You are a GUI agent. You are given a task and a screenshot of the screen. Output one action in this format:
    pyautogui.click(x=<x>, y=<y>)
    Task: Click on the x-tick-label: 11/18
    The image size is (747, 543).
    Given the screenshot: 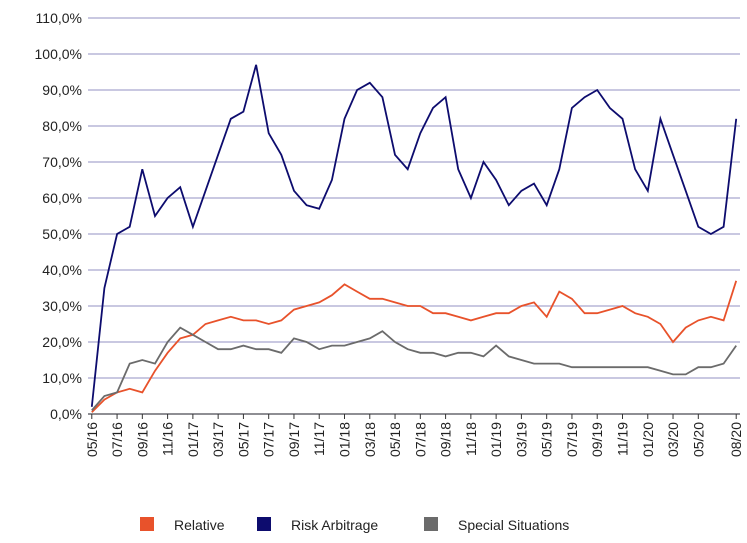 What is the action you would take?
    pyautogui.click(x=471, y=439)
    